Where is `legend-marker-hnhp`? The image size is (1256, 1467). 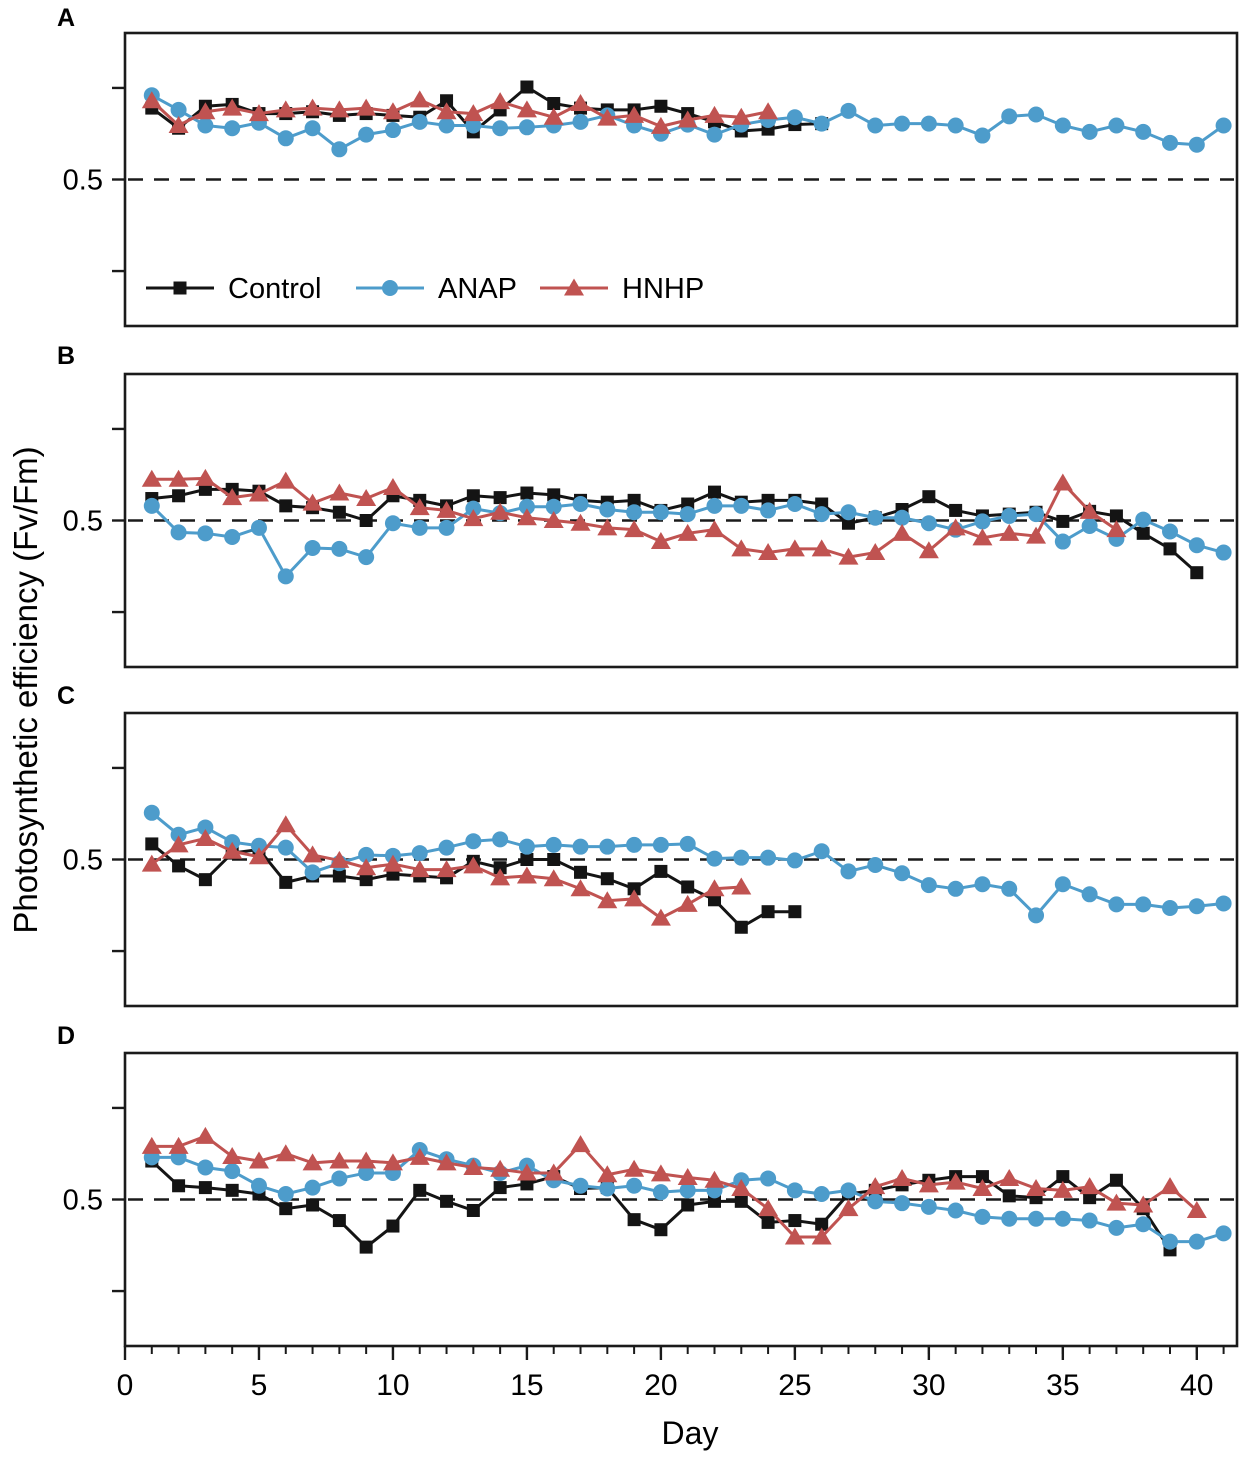
legend-marker-hnhp is located at coordinates (574, 287).